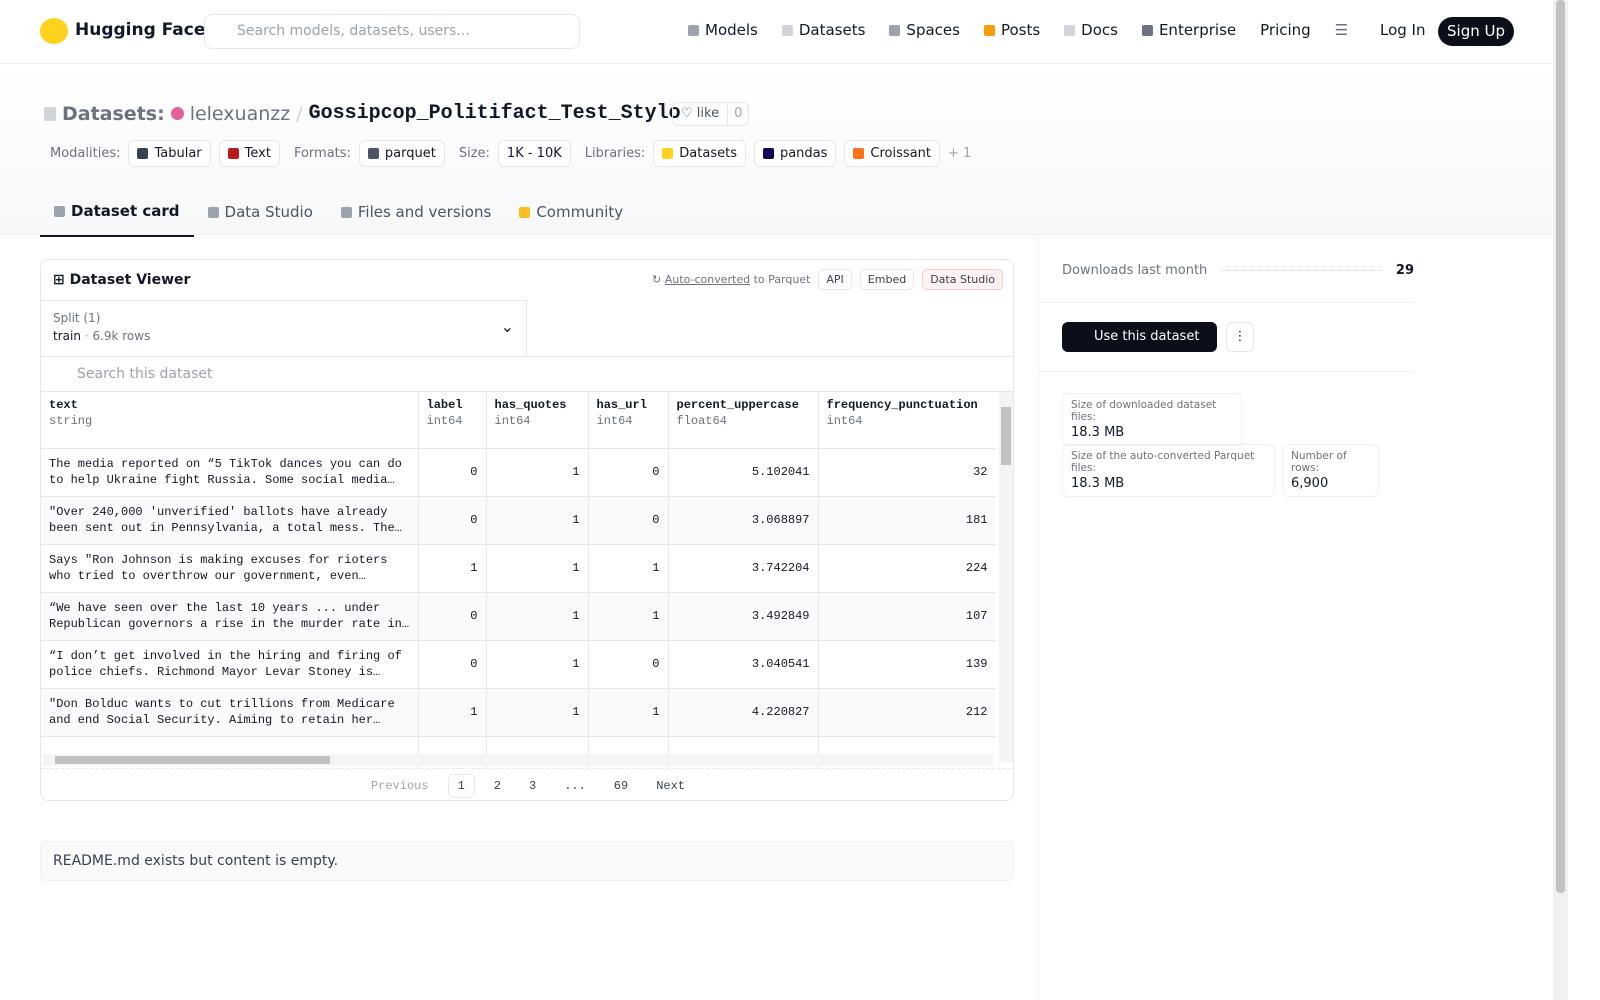 The width and height of the screenshot is (1600, 1000). What do you see at coordinates (532, 785) in the screenshot?
I see `page: 3` at bounding box center [532, 785].